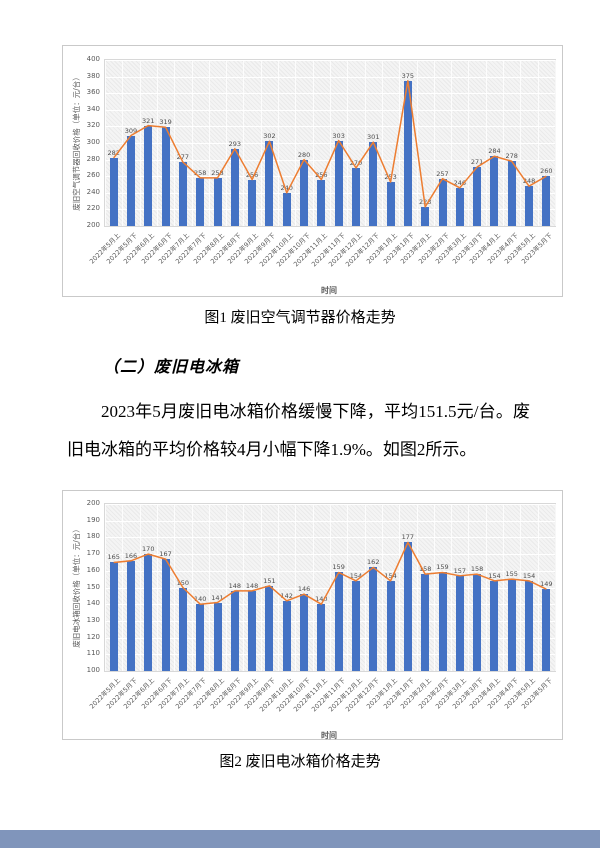 This screenshot has height=848, width=600. Describe the element at coordinates (93, 536) in the screenshot. I see `y-tick-label: 180` at that location.